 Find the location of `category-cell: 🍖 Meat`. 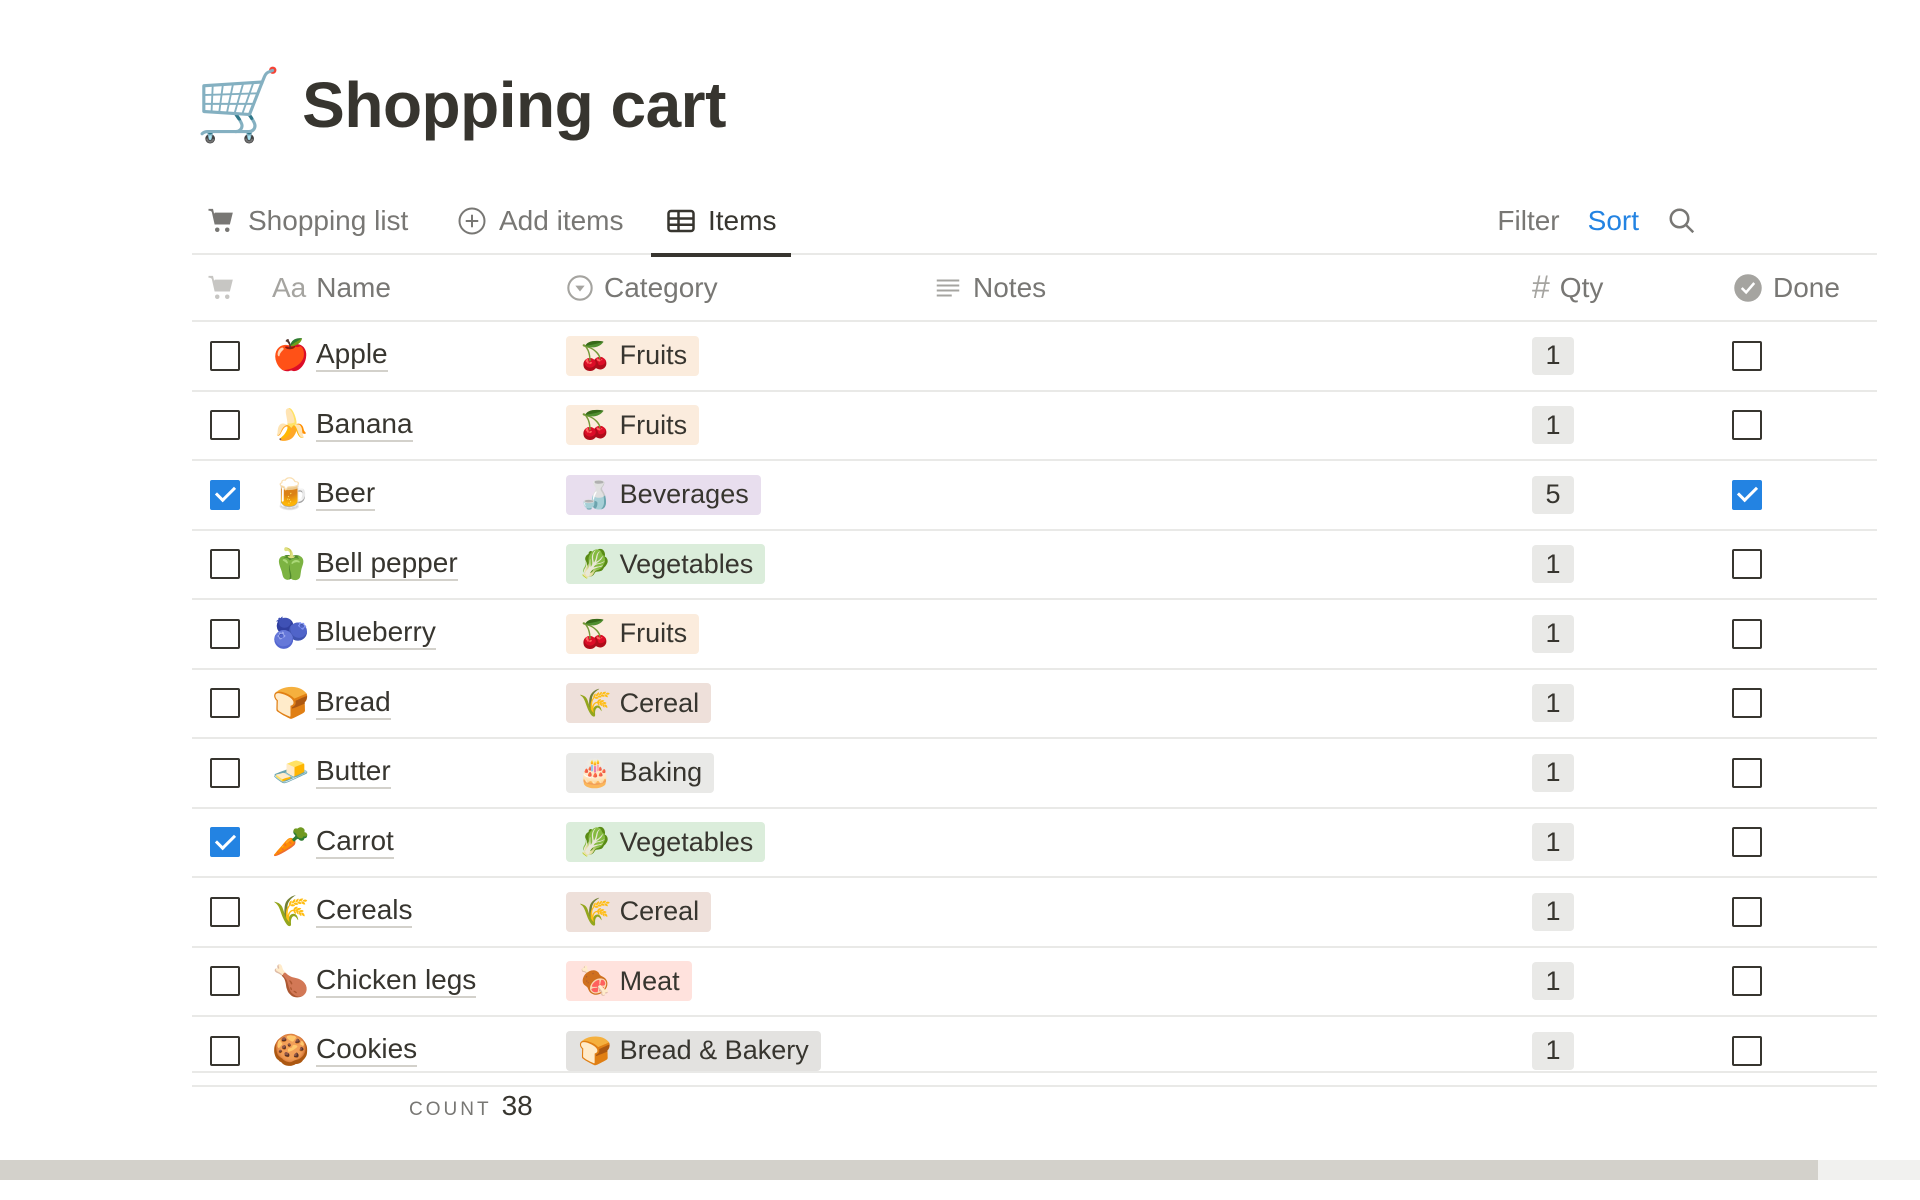

category-cell: 🍖 Meat is located at coordinates (629, 982).